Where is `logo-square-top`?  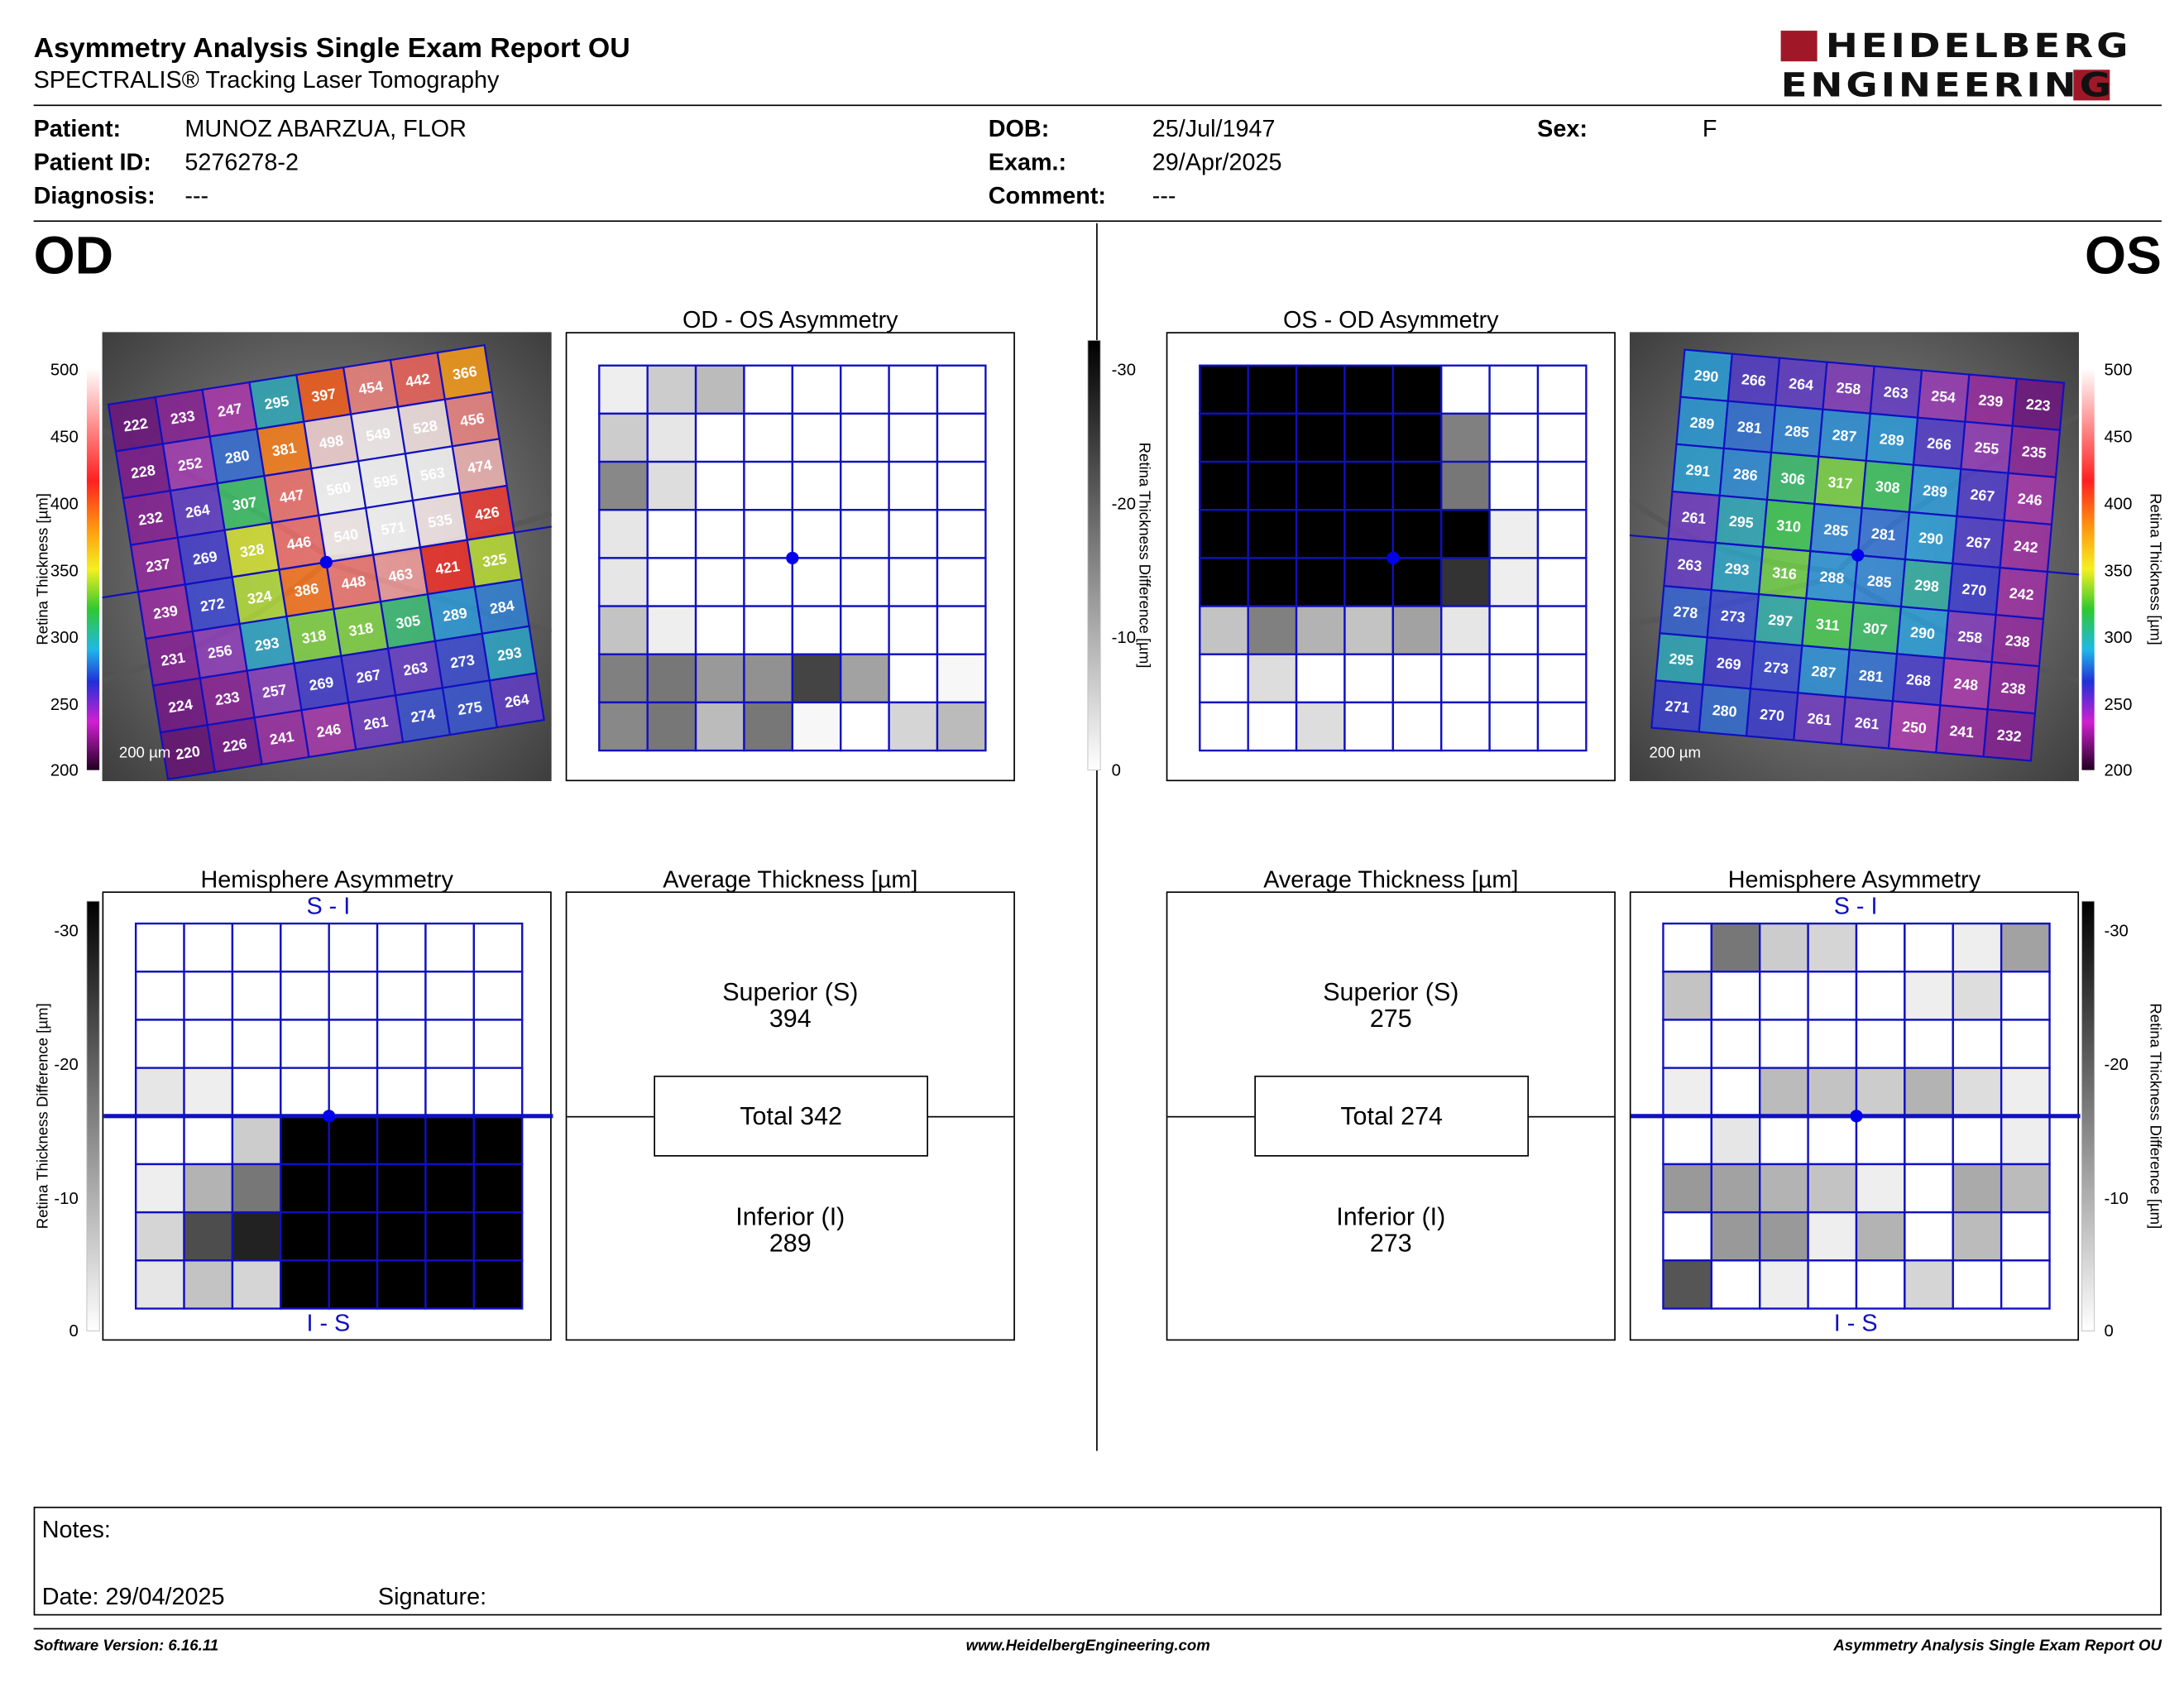 logo-square-top is located at coordinates (1799, 46).